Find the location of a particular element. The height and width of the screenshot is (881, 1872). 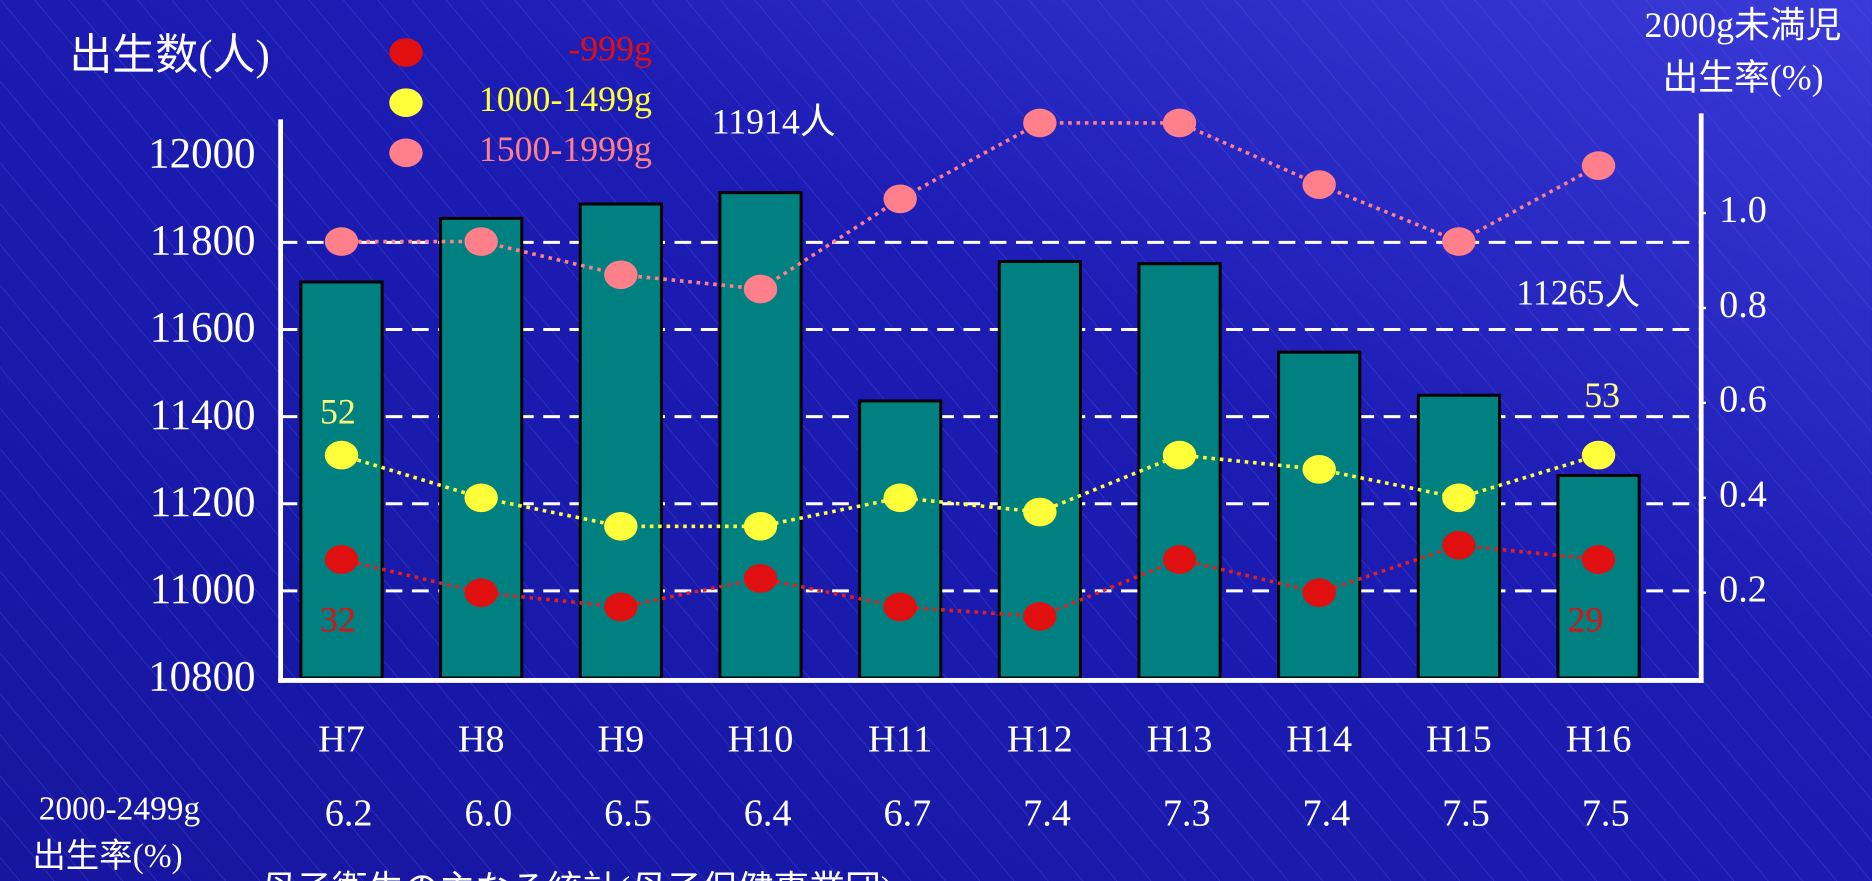

row-label: 出生率(%) is located at coordinates (107, 856).